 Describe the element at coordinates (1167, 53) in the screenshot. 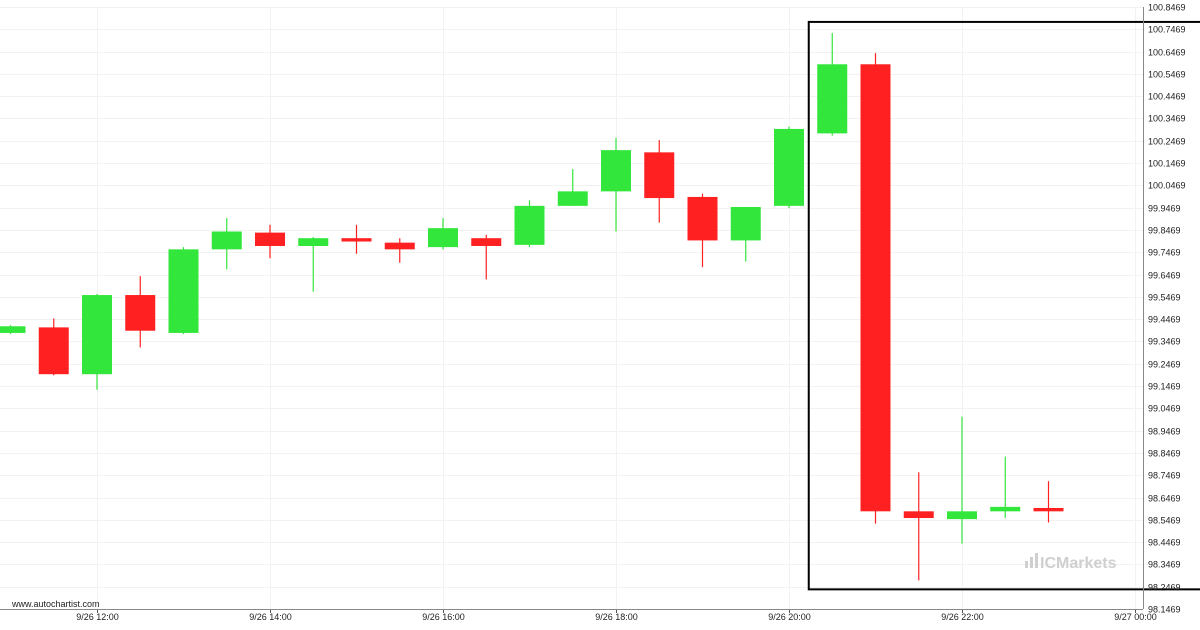

I see `y-tick-label: 100.6469` at that location.